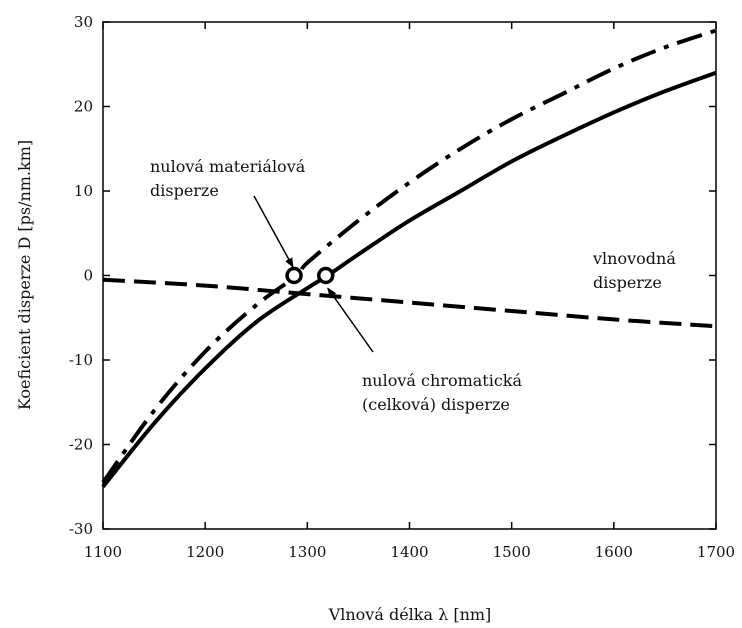  Describe the element at coordinates (83, 107) in the screenshot. I see `y-tick-label: 20` at that location.